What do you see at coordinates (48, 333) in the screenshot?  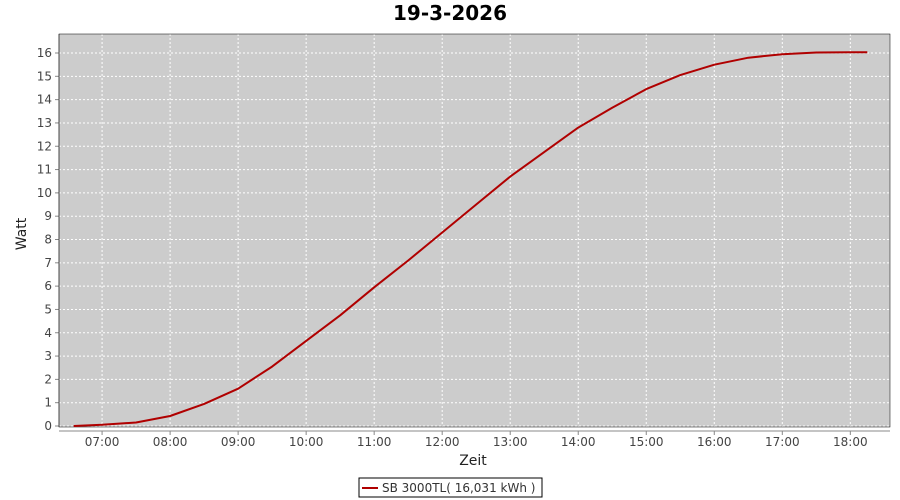 I see `y-tick-label: 4` at bounding box center [48, 333].